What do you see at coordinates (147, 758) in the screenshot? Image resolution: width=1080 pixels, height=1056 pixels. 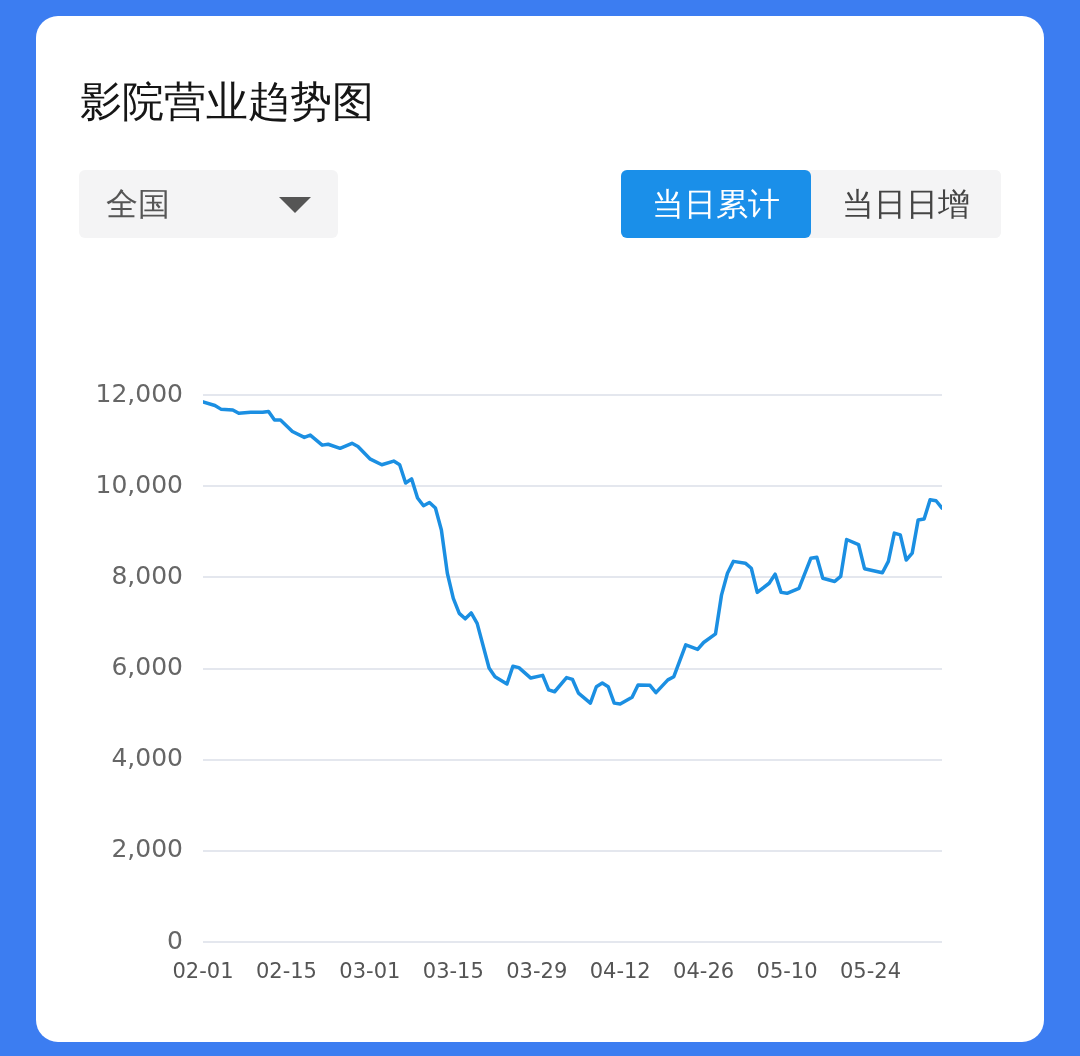 I see `y-tick-label: 4,000` at bounding box center [147, 758].